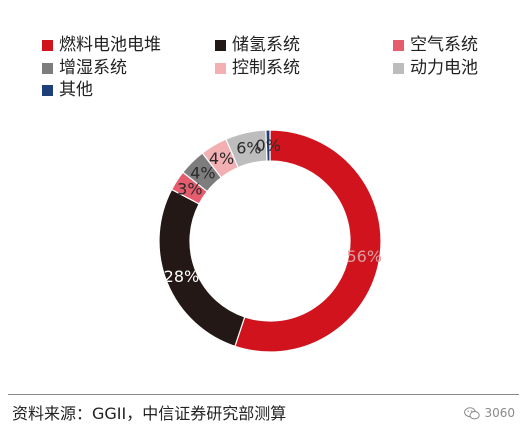  Describe the element at coordinates (76, 90) in the screenshot. I see `legend-label: 其他` at that location.